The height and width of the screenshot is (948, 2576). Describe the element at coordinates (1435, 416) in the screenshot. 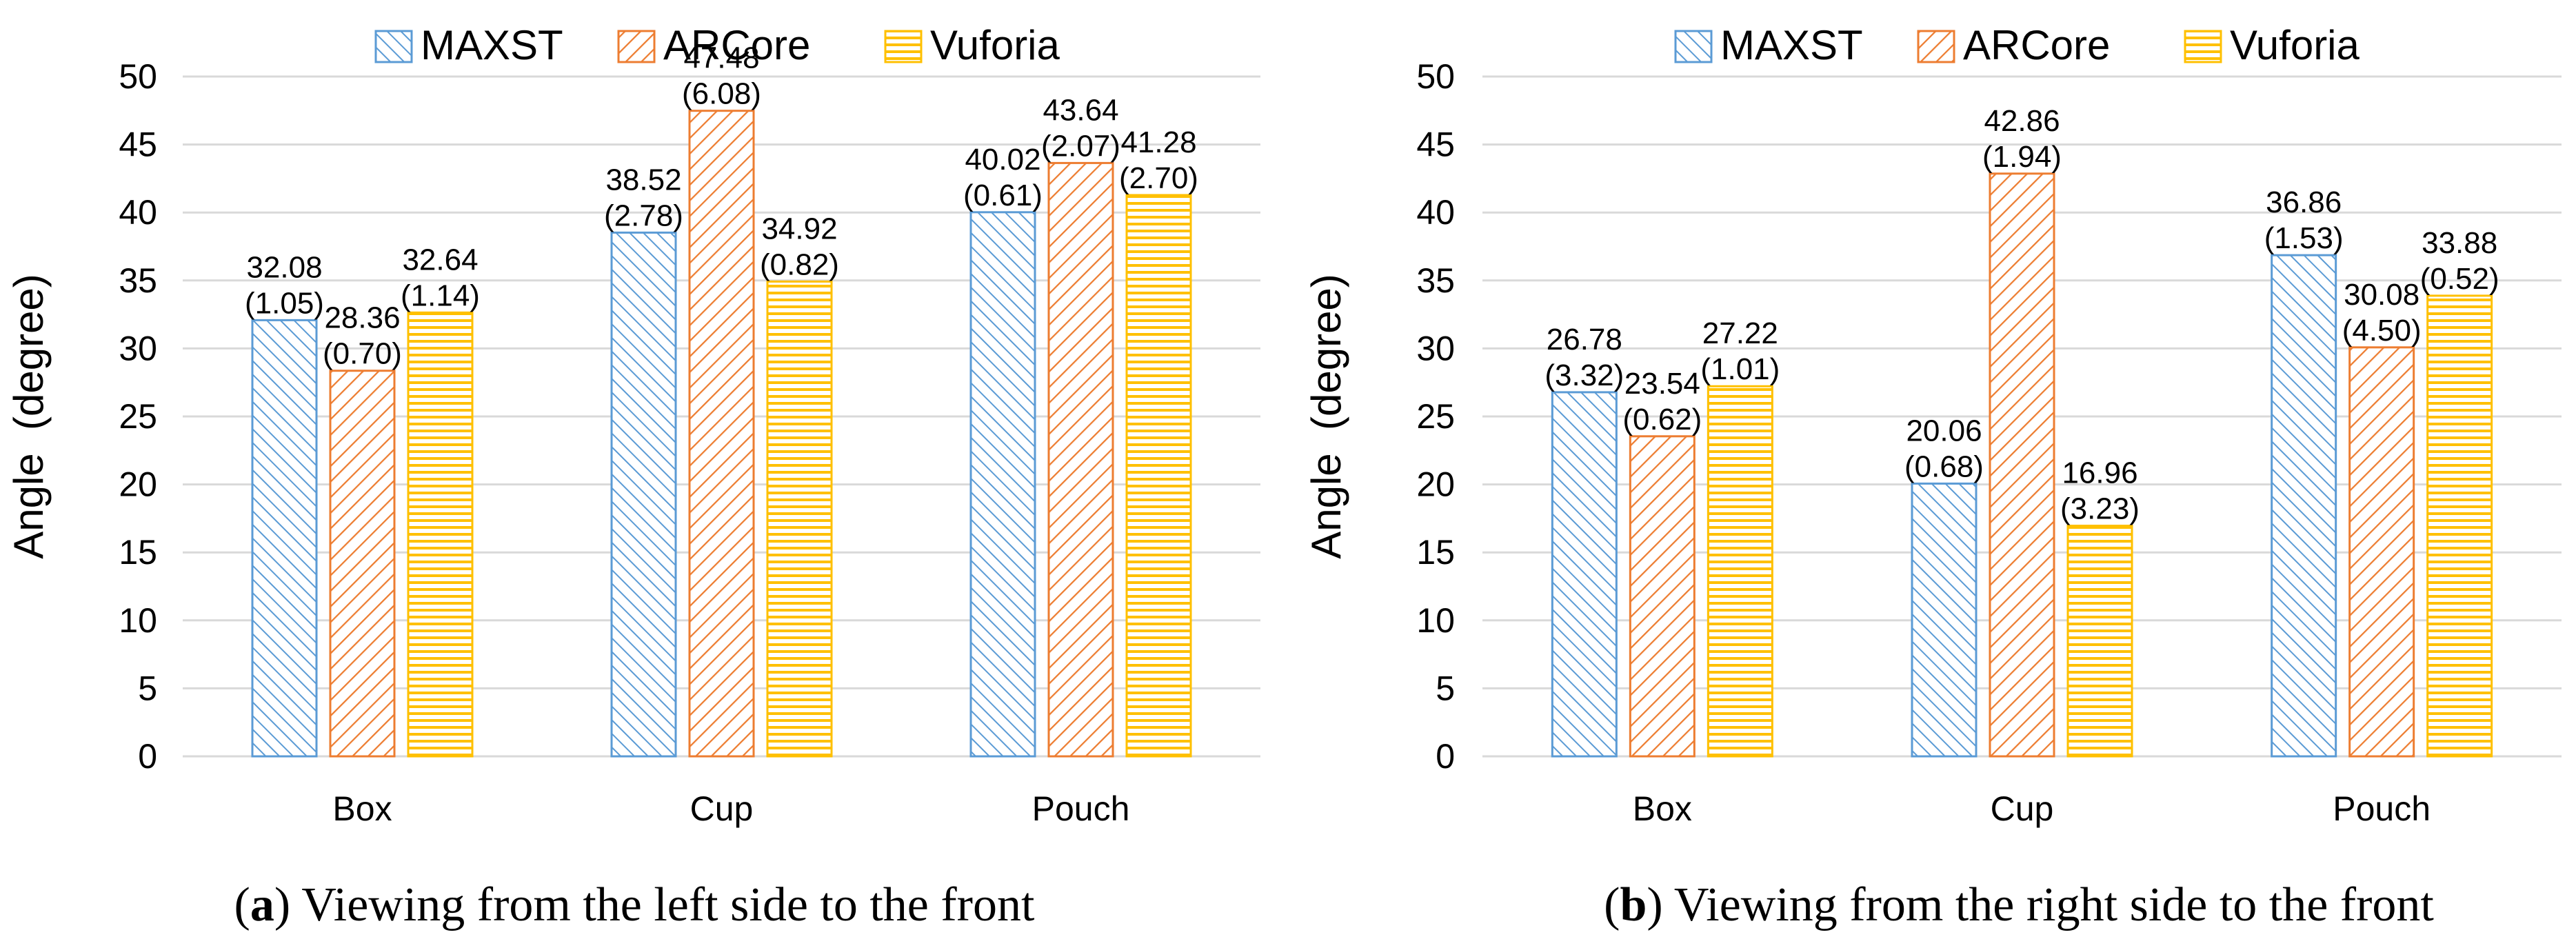

I see `y-tick-label: 25` at that location.